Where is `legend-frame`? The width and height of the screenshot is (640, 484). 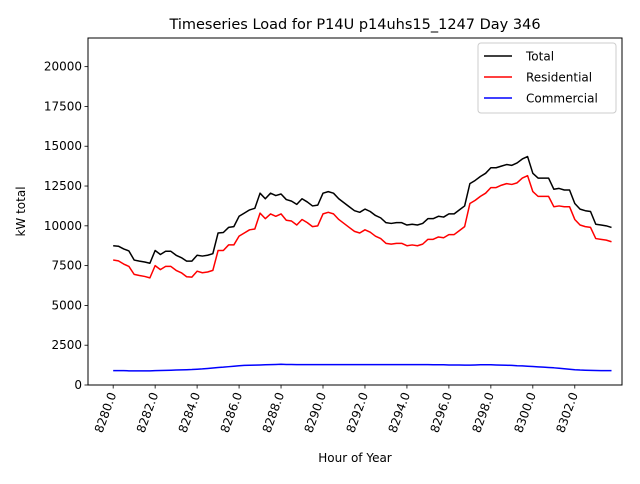
legend-frame is located at coordinates (547, 78).